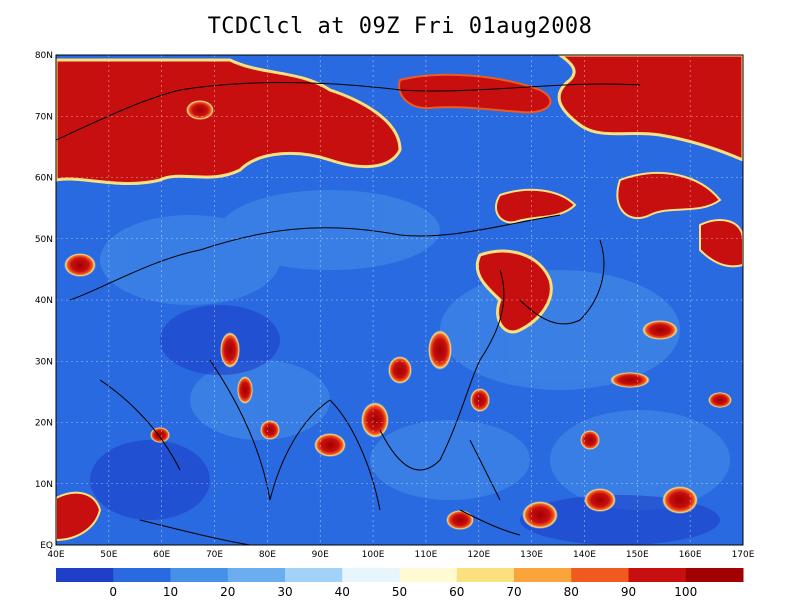 This screenshot has height=600, width=800. Describe the element at coordinates (55, 555) in the screenshot. I see `lon-label: 40E` at that location.